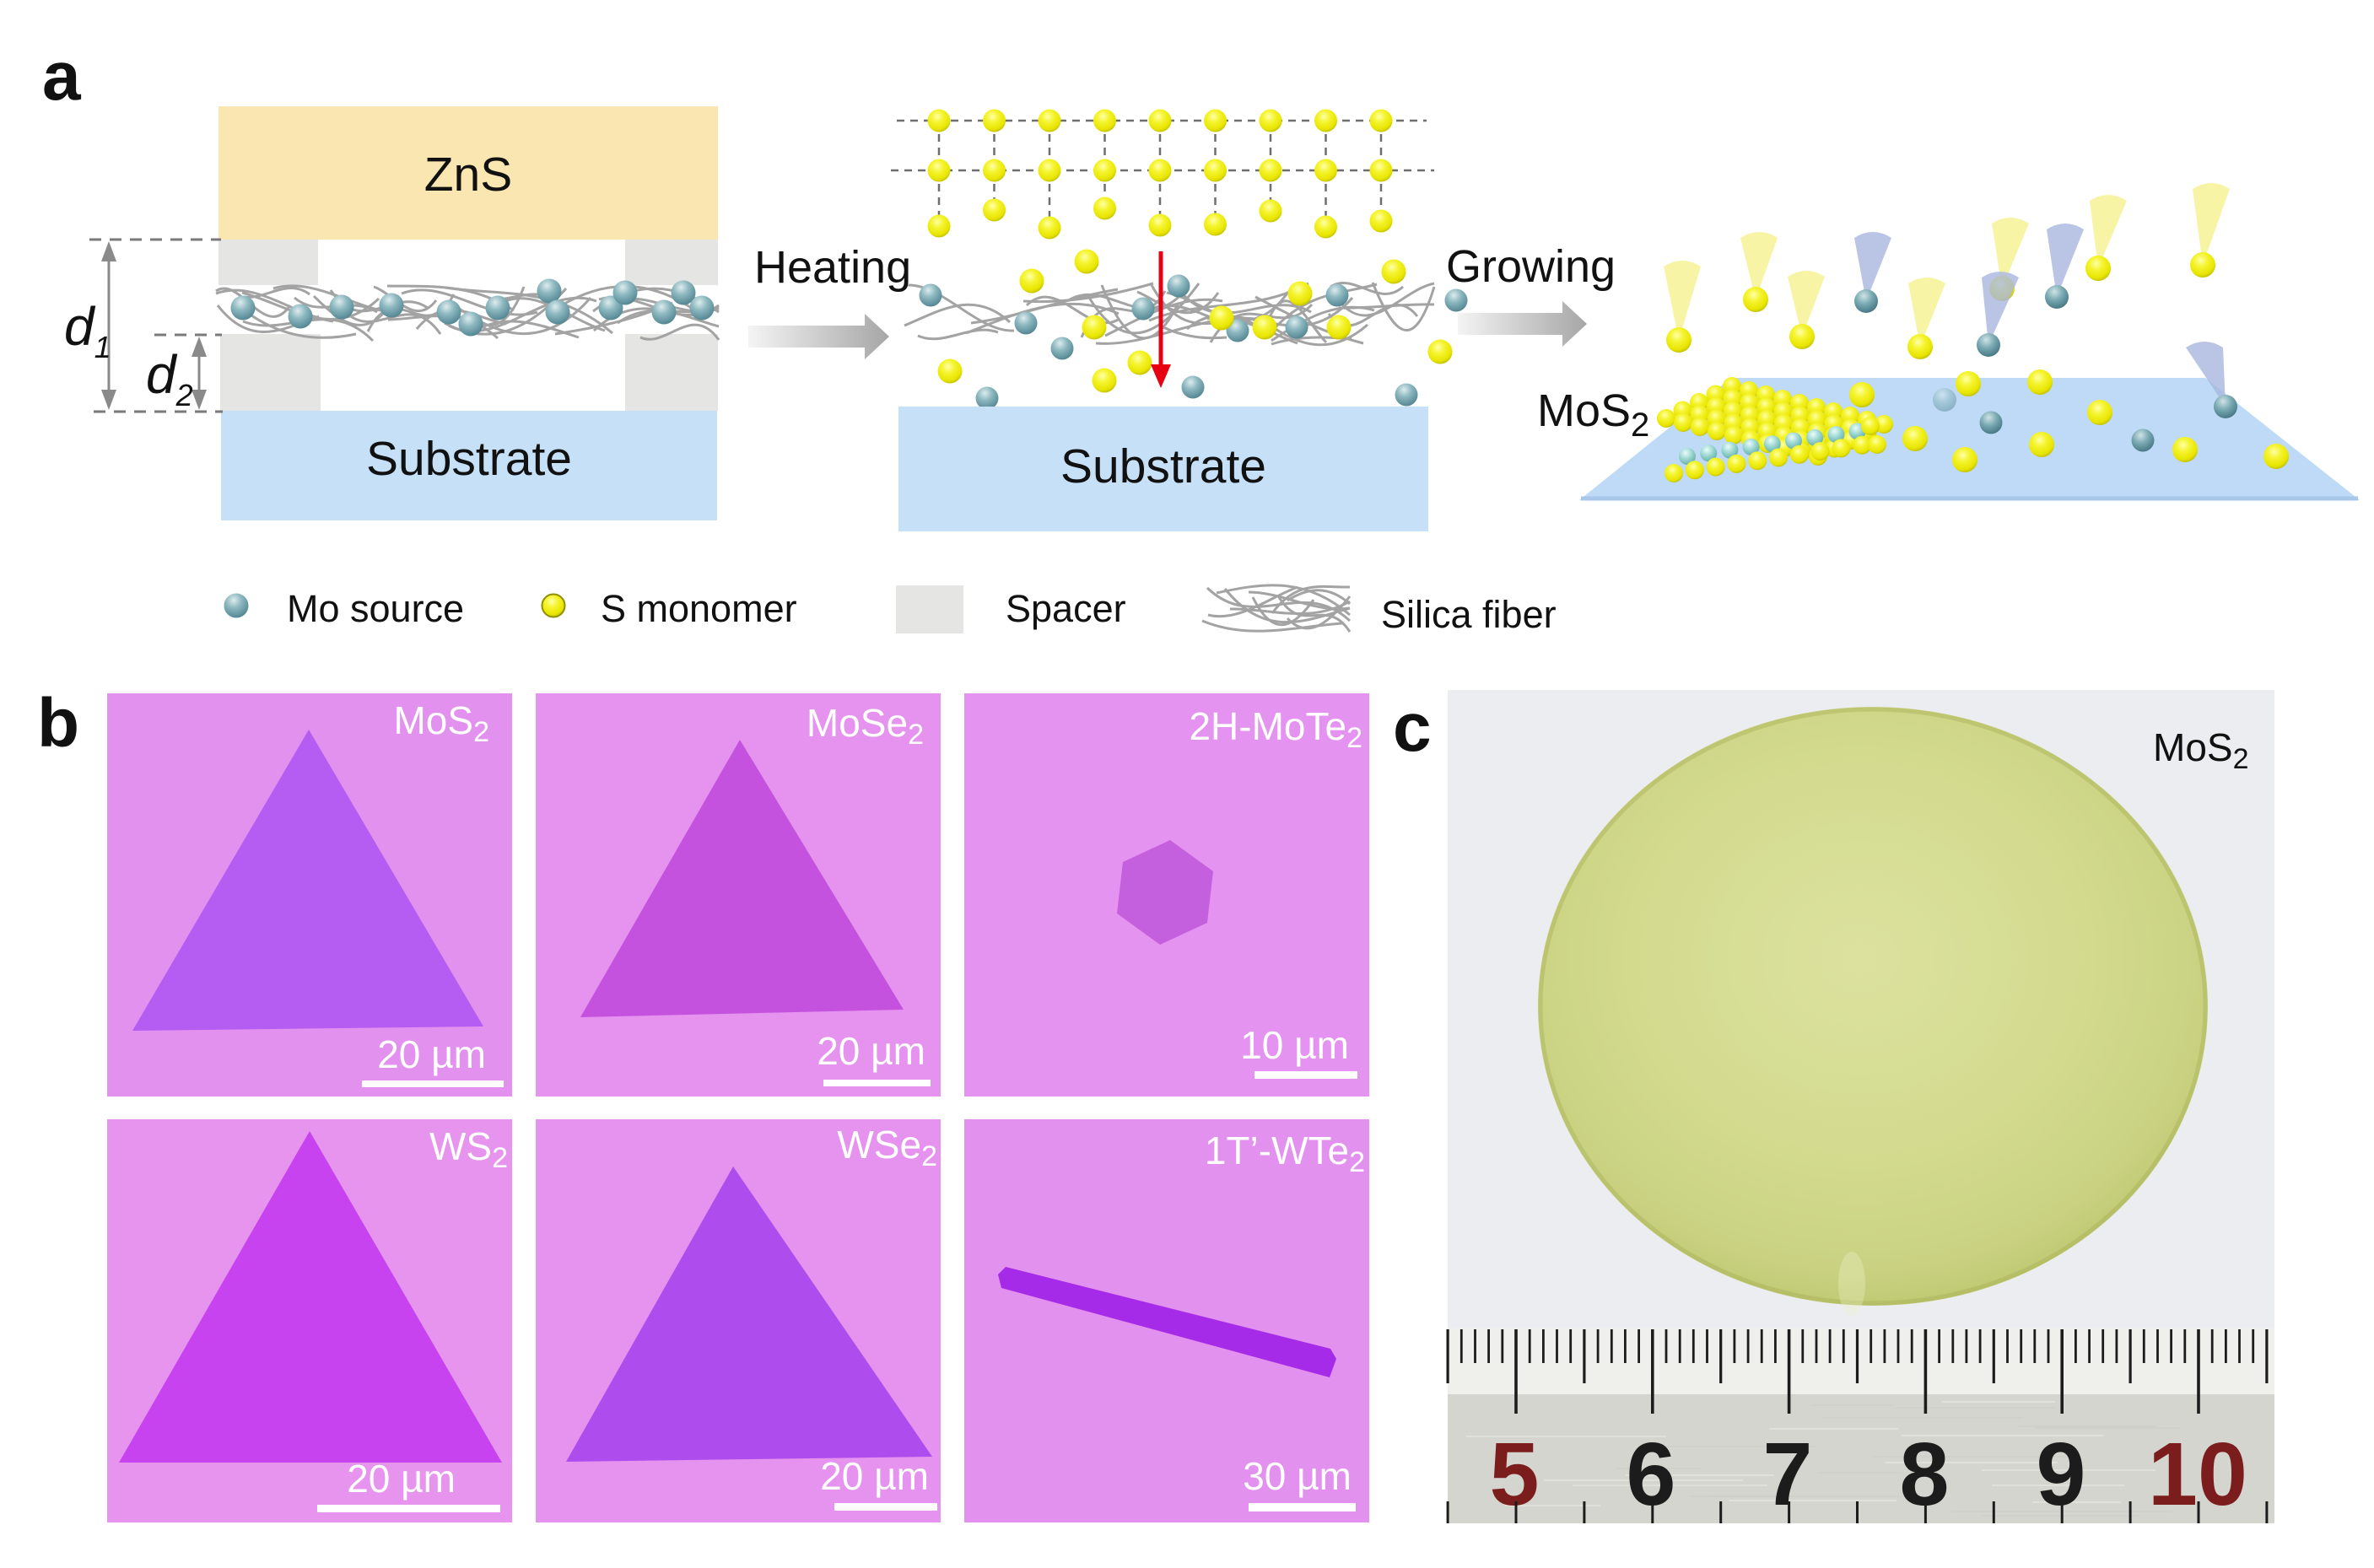  I want to click on svg-text: 7, so click(1788, 1474).